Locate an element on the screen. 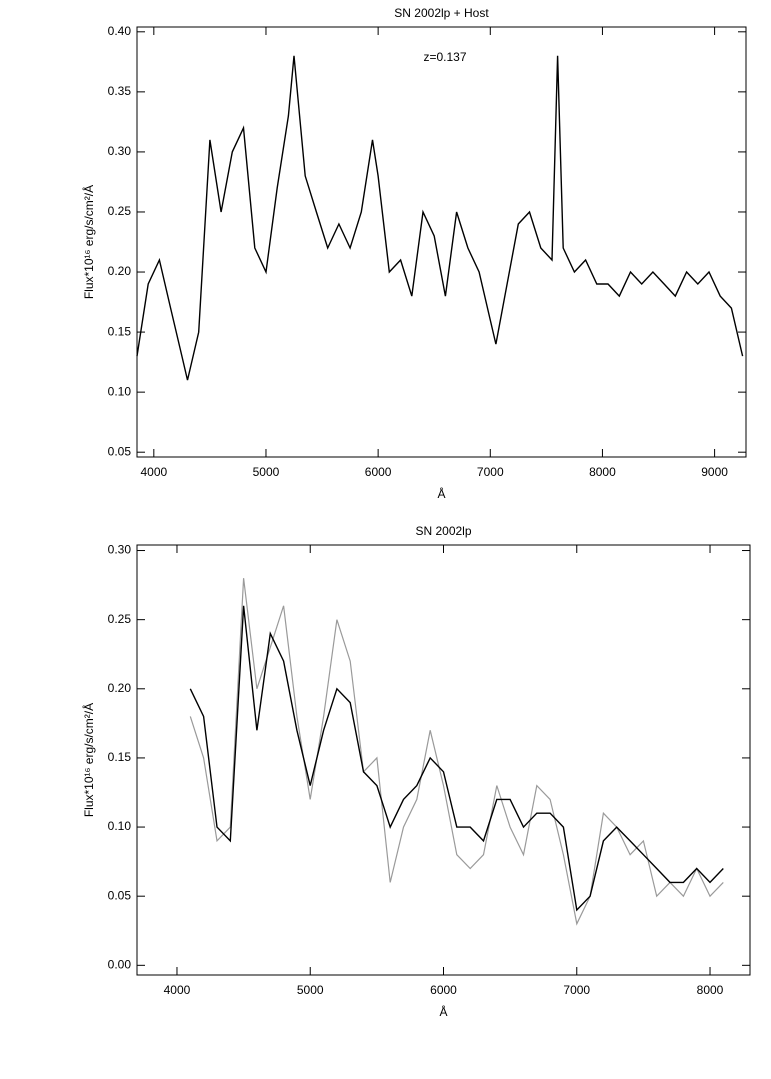 Image resolution: width=771 pixels, height=1079 pixels. x-tick-label: 9000 is located at coordinates (714, 472).